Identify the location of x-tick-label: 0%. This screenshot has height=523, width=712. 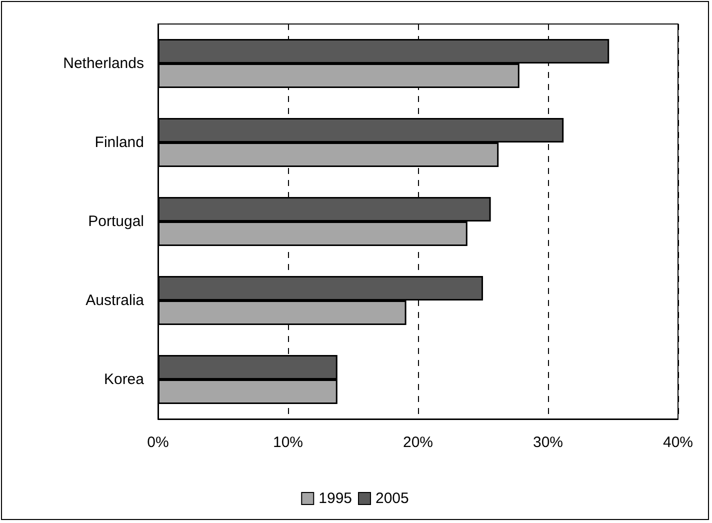
(158, 442).